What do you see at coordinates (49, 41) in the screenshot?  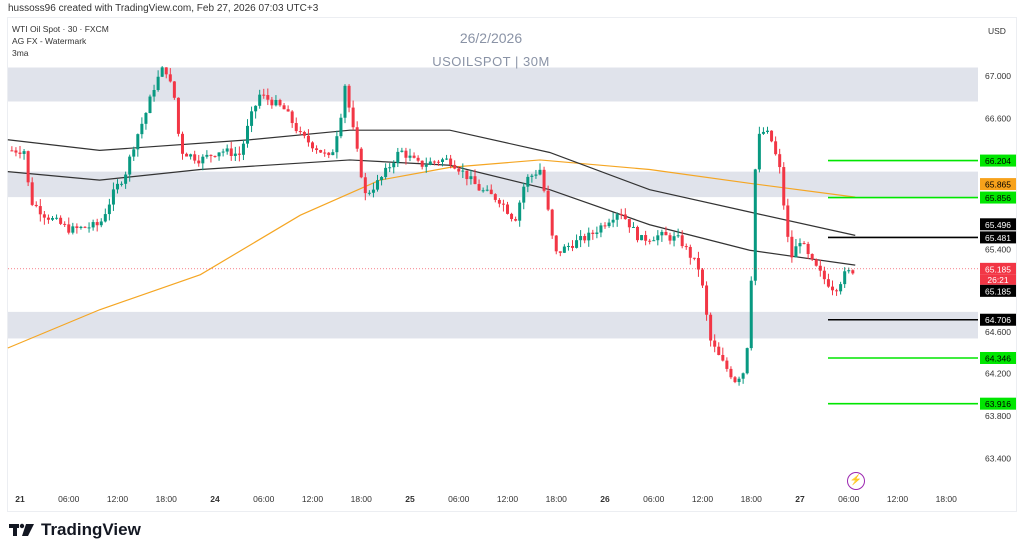 I see `legend-indicator-watermark: AG FX - Watermark` at bounding box center [49, 41].